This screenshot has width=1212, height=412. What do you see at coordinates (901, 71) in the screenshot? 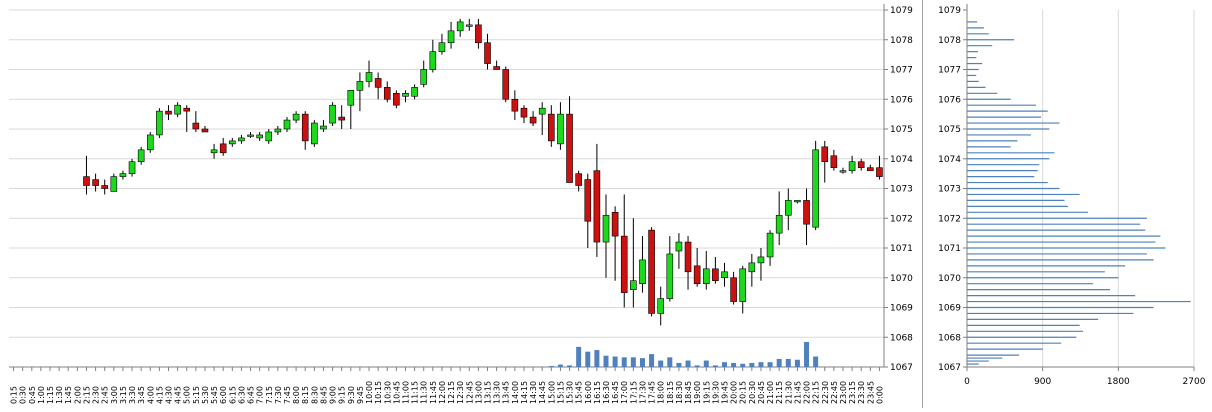
I see `y-tick-label: 1077` at bounding box center [901, 71].